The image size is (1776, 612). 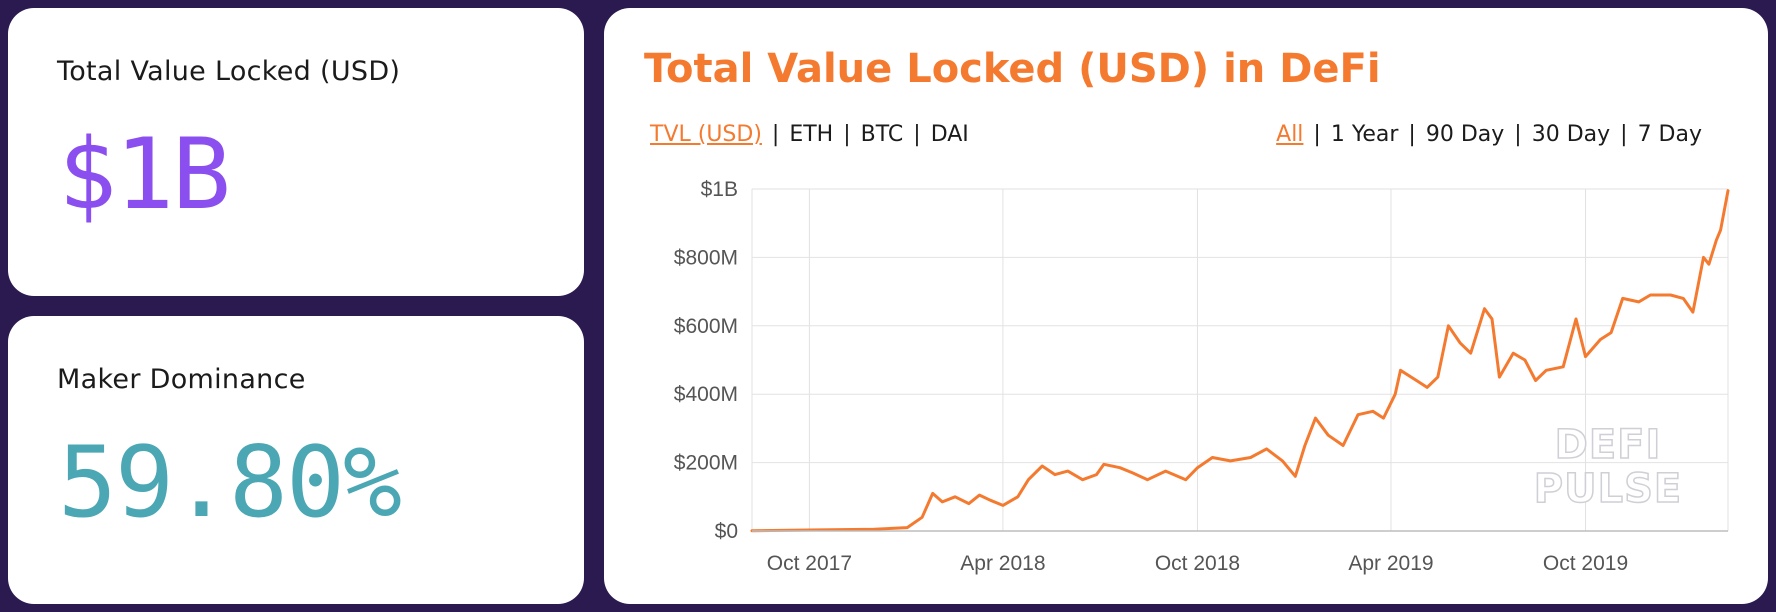 What do you see at coordinates (719, 189) in the screenshot?
I see `y-tick-label: $1B` at bounding box center [719, 189].